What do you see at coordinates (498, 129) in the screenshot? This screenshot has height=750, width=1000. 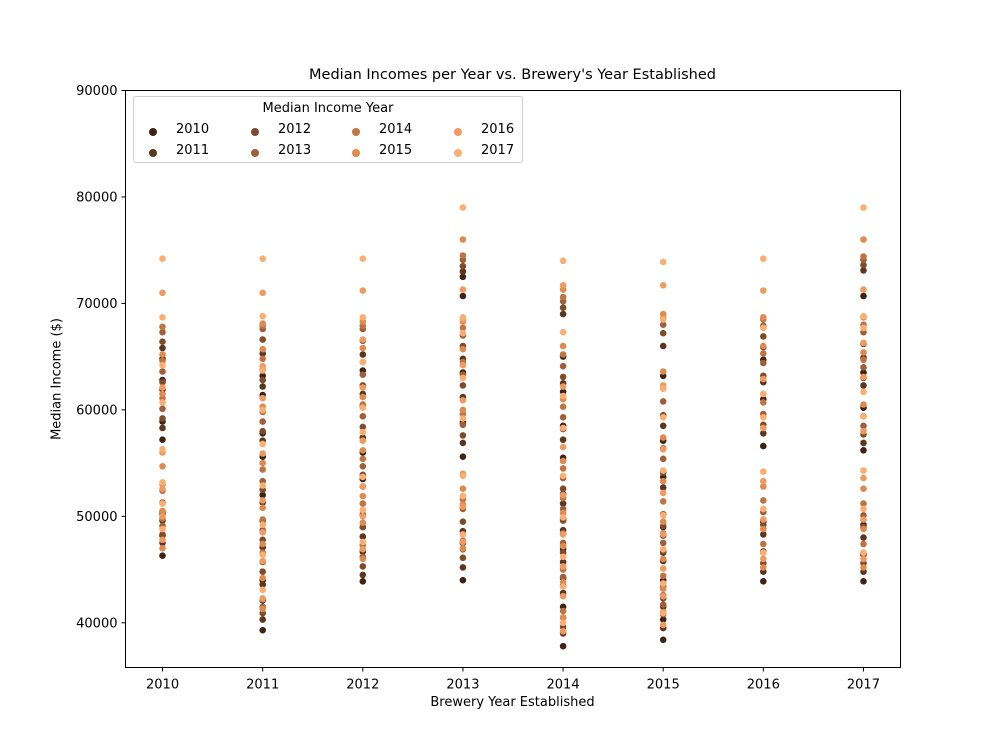 I see `legend-label-2016: 2016` at bounding box center [498, 129].